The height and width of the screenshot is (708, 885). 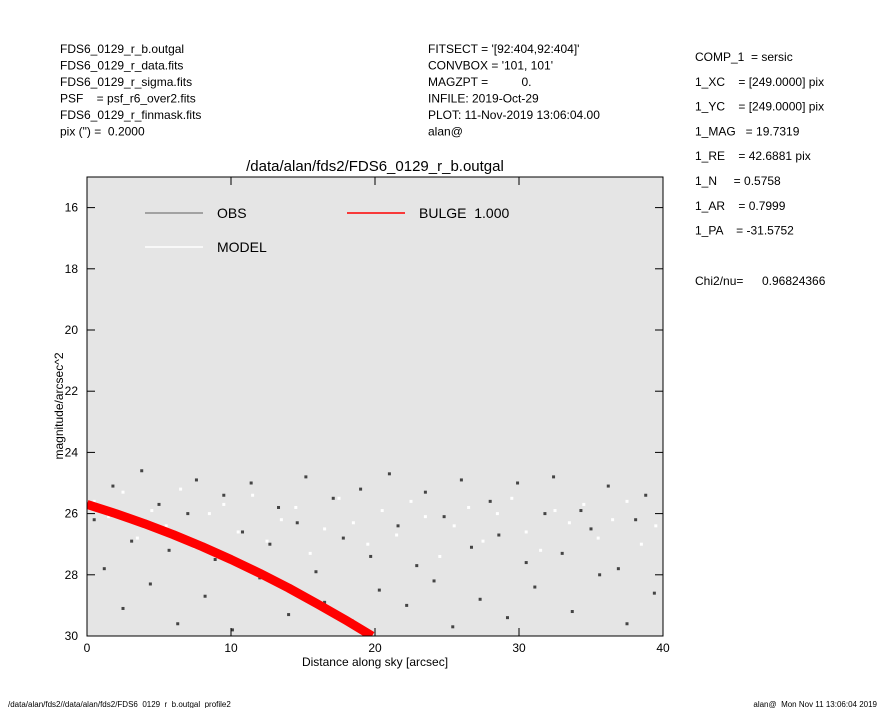 What do you see at coordinates (72, 575) in the screenshot?
I see `y-tick-label: 28` at bounding box center [72, 575].